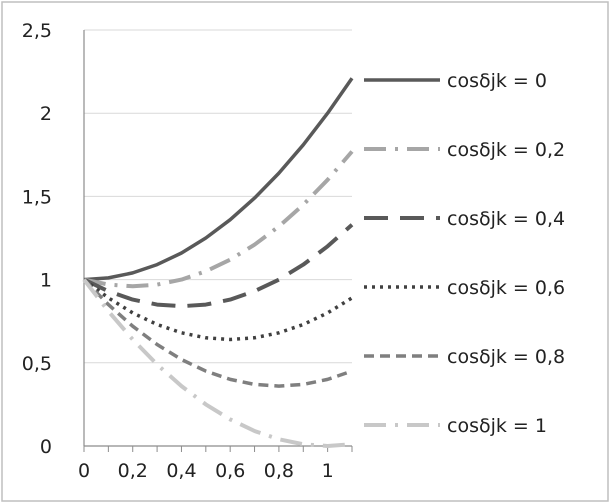 The image size is (611, 504). What do you see at coordinates (497, 81) in the screenshot?
I see `legend-label: cosδjk = 0` at bounding box center [497, 81].